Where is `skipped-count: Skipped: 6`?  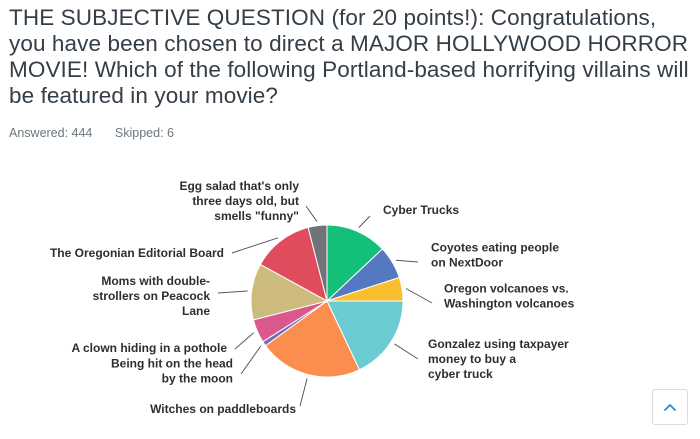
skipped-count: Skipped: 6 is located at coordinates (144, 133).